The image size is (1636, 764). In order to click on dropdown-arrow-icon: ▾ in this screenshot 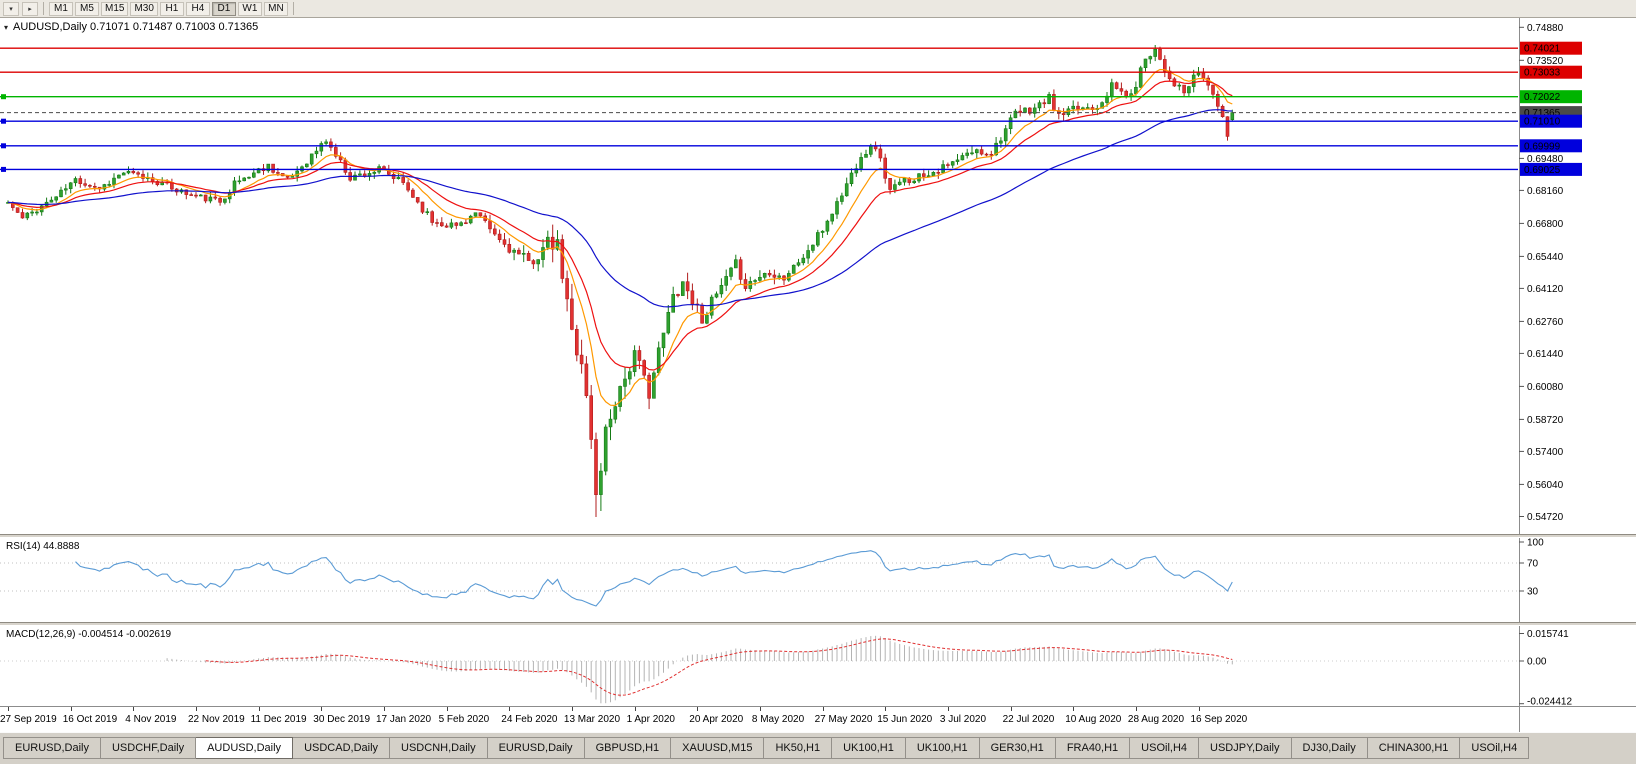, I will do `click(11, 8)`.